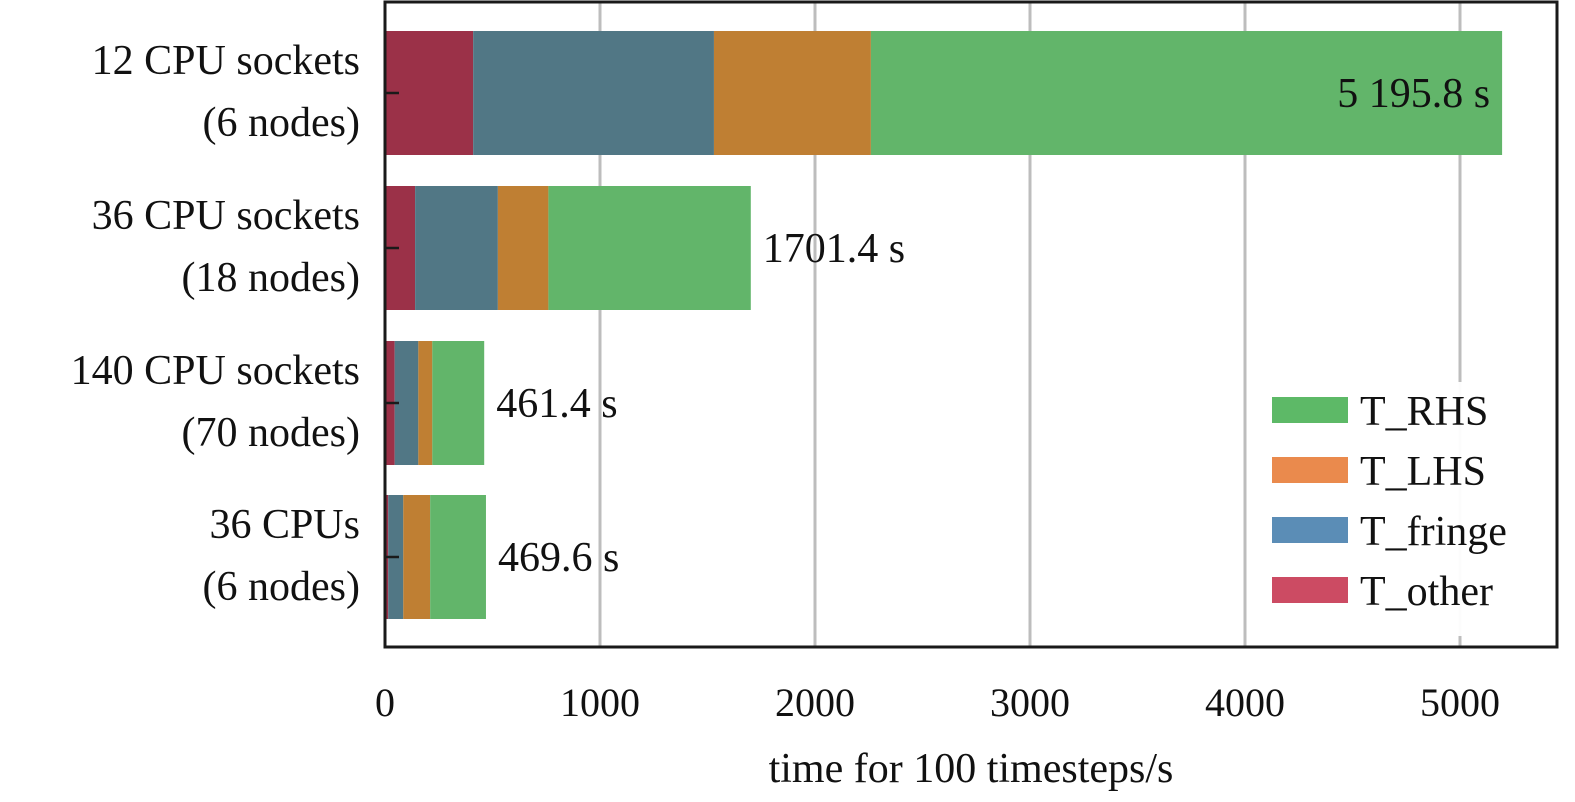  Describe the element at coordinates (1433, 532) in the screenshot. I see `legend-label: T_fringe` at that location.